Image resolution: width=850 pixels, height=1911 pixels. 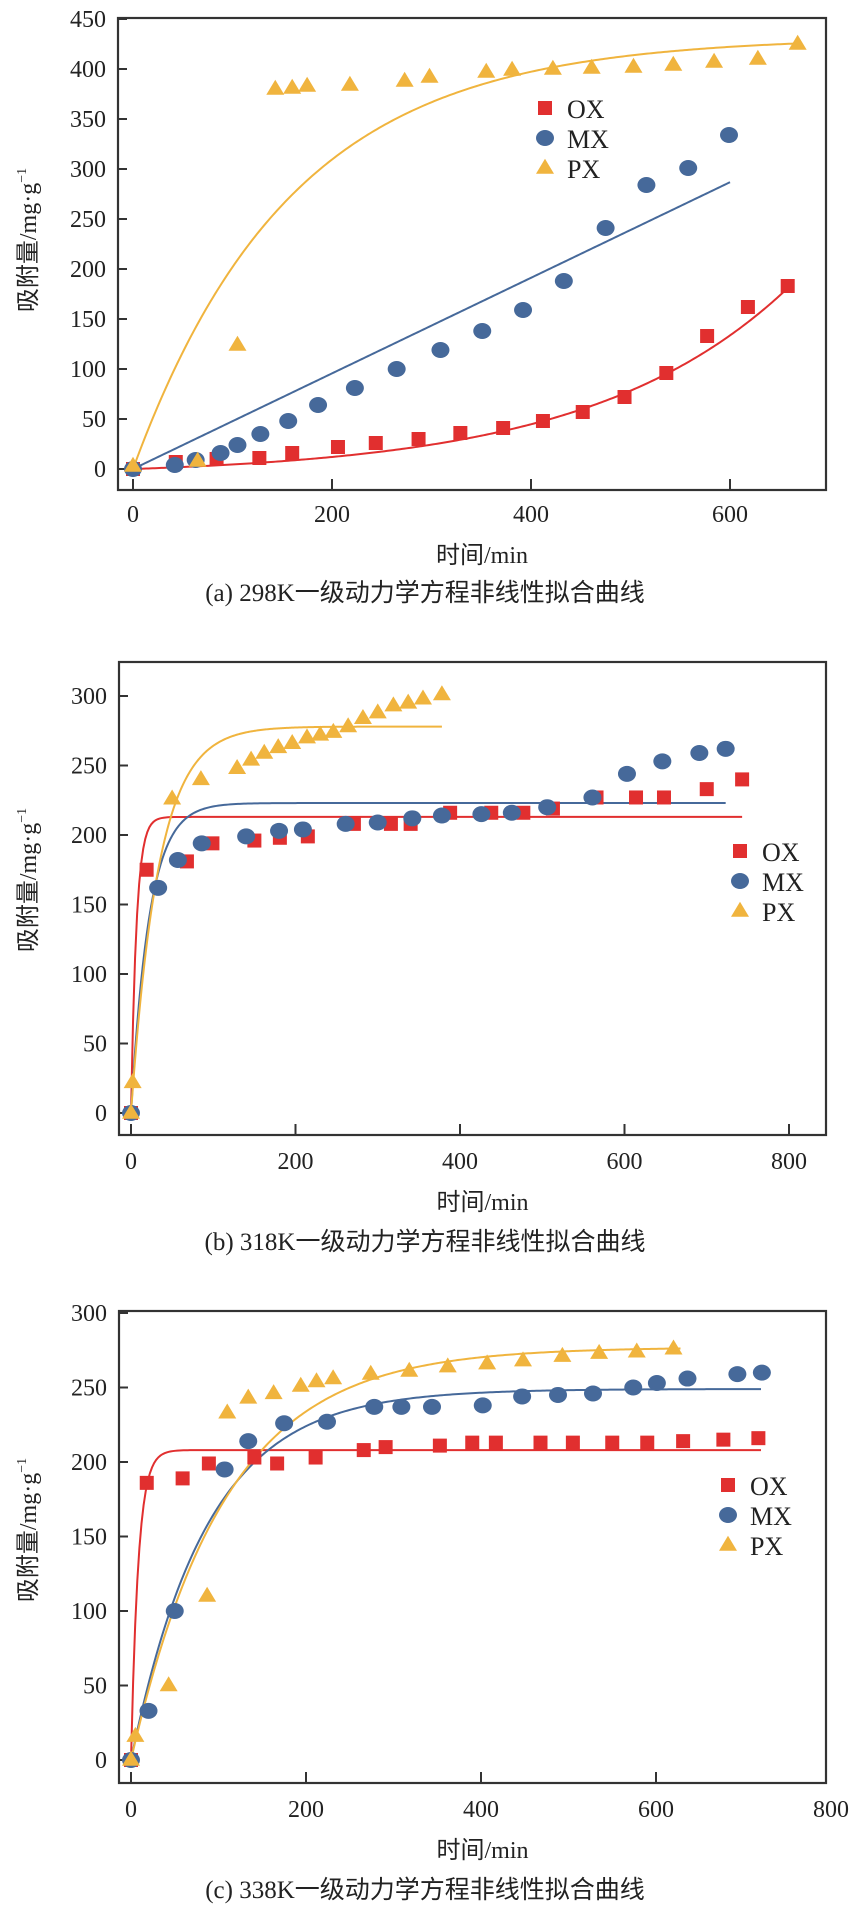 I want to click on x-tick-label: 800, so click(x=789, y=1162).